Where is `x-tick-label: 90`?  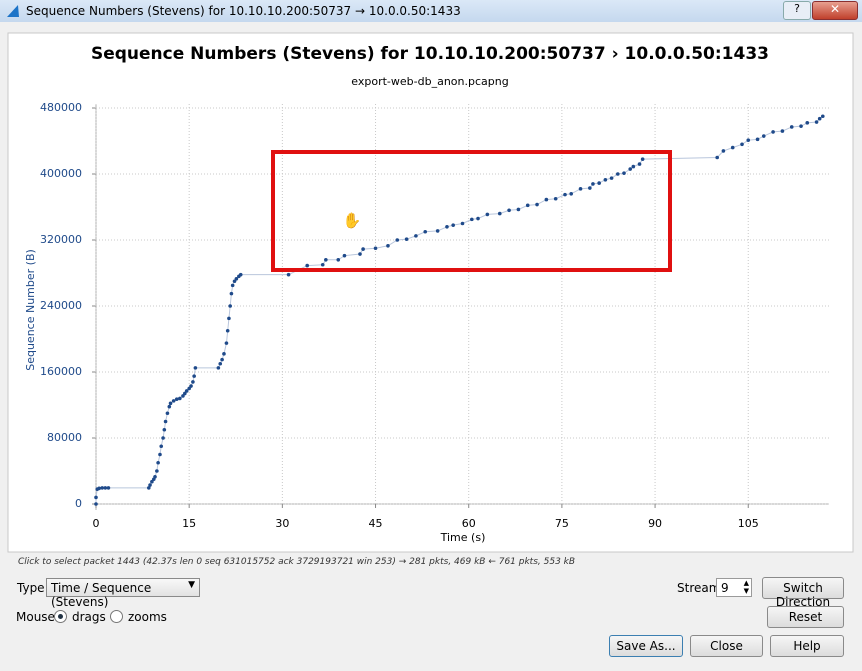
x-tick-label: 90 is located at coordinates (655, 523).